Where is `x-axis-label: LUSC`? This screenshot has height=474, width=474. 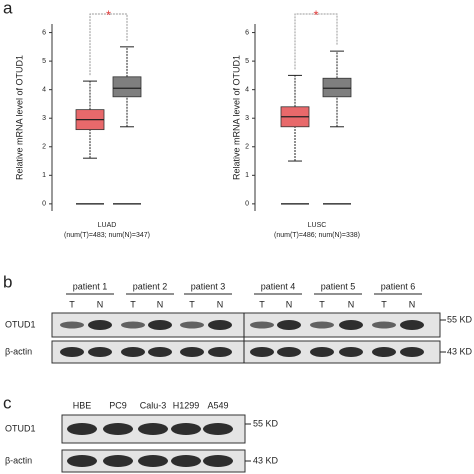 x-axis-label: LUSC is located at coordinates (317, 225).